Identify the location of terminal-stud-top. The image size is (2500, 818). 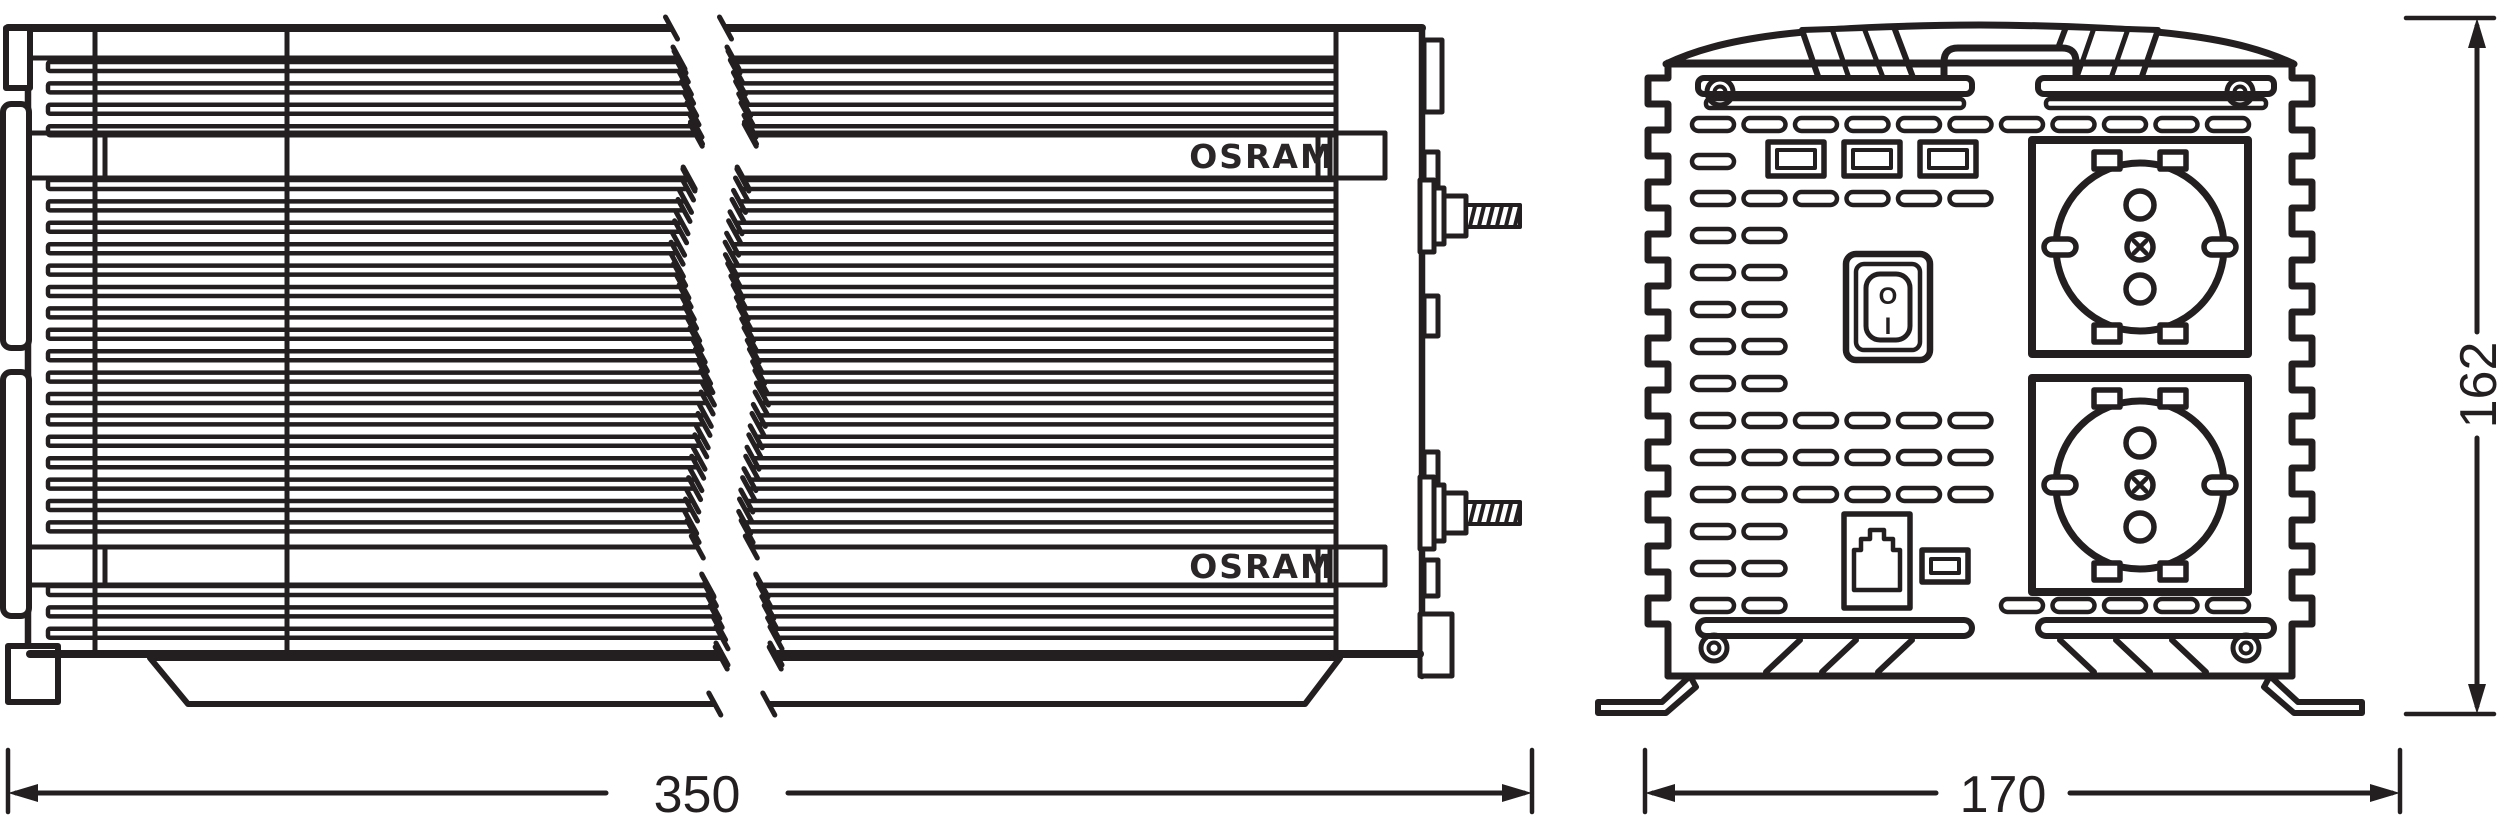
(1469, 216).